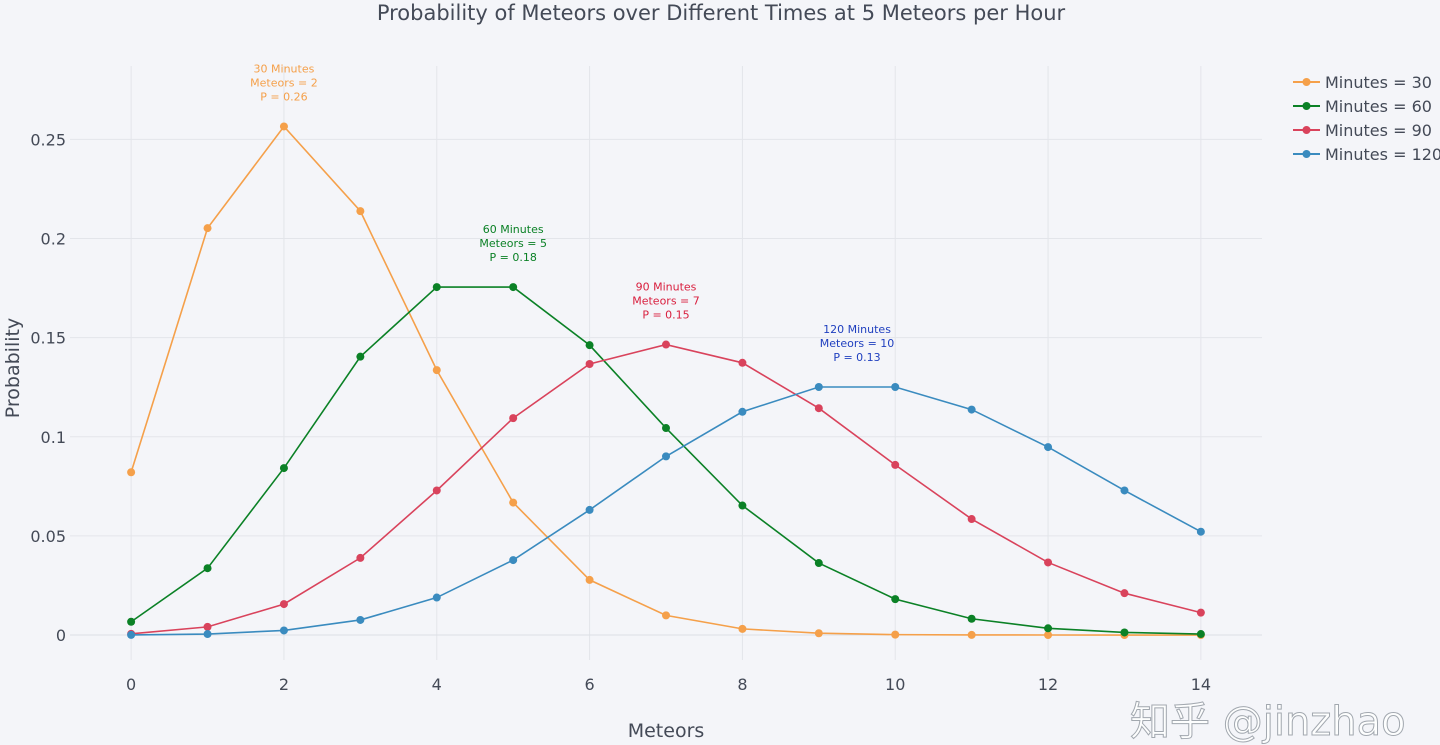 This screenshot has width=1440, height=745. I want to click on legend-label: Minutes = 90, so click(1378, 130).